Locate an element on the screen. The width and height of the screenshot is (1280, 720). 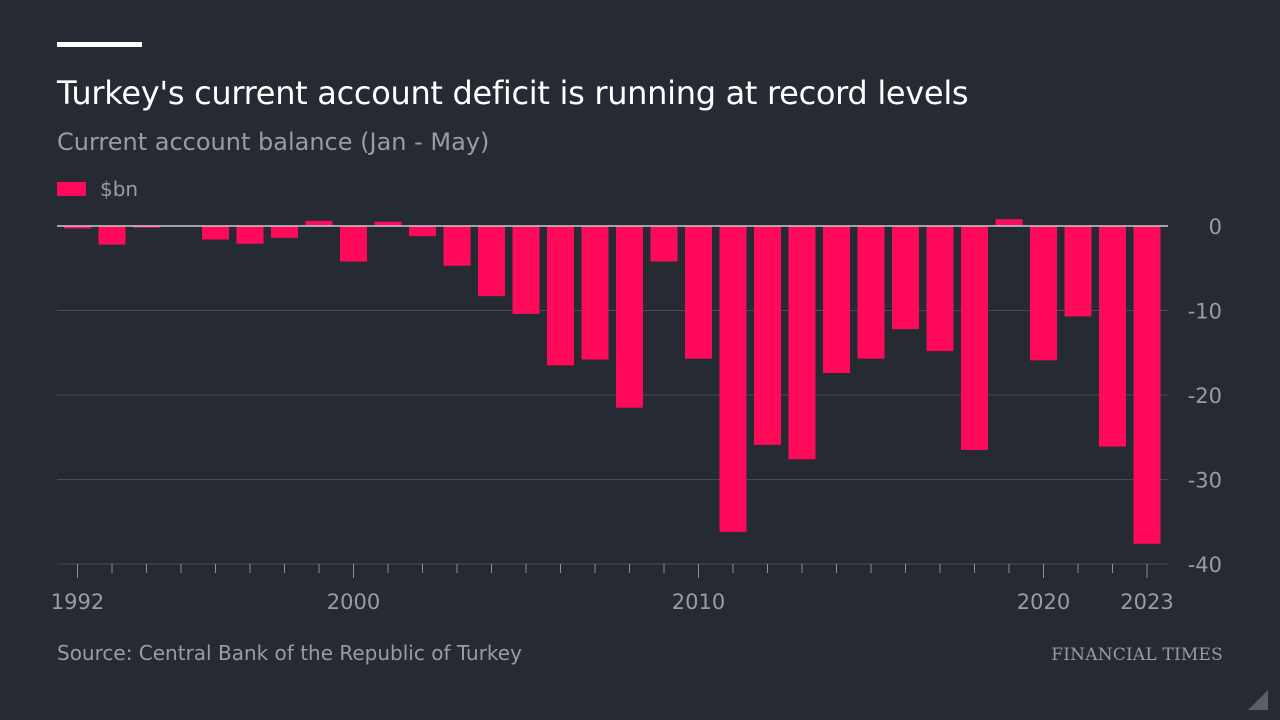
x-tick-label-2000: 2000 is located at coordinates (353, 602).